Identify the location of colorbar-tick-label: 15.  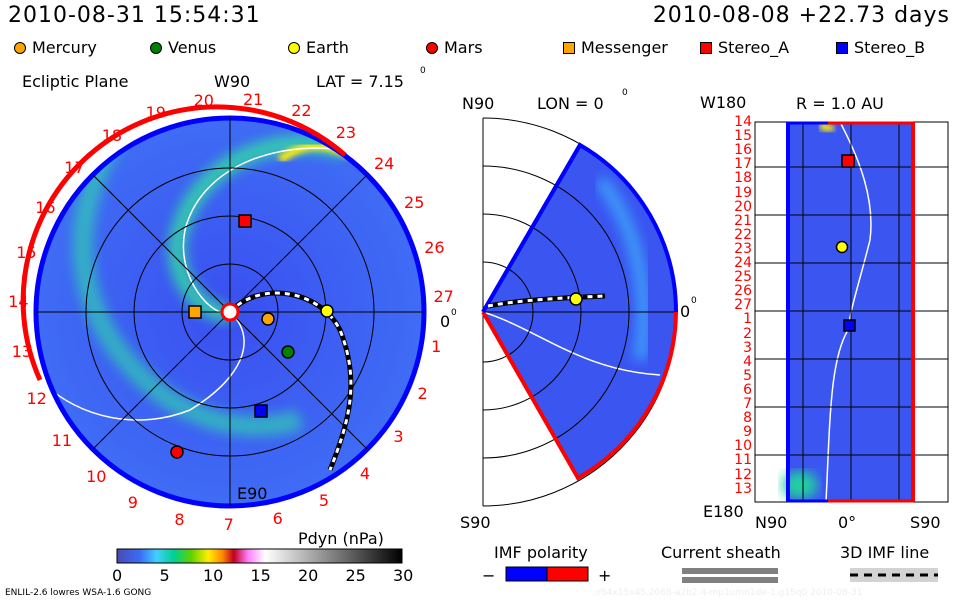
(260, 575).